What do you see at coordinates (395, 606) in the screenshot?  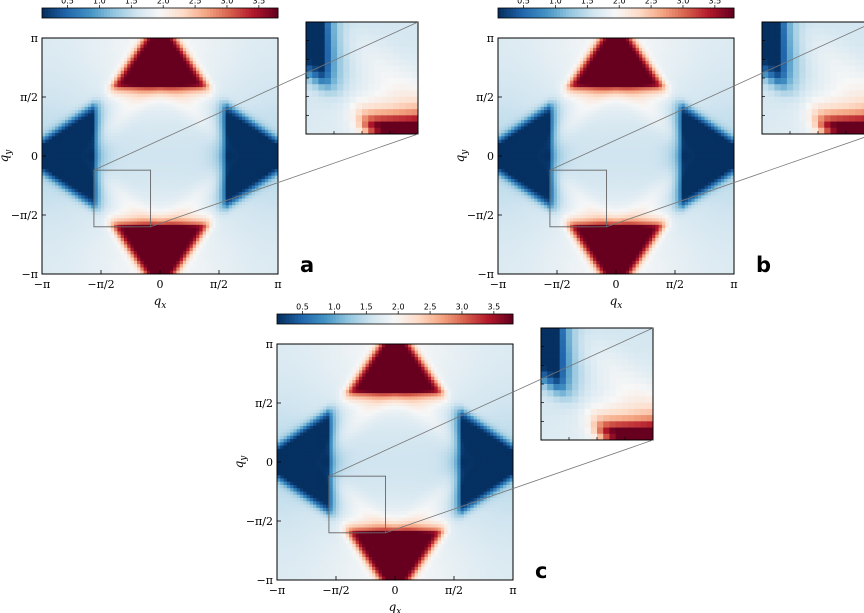 I see `x-axis-label: qx` at bounding box center [395, 606].